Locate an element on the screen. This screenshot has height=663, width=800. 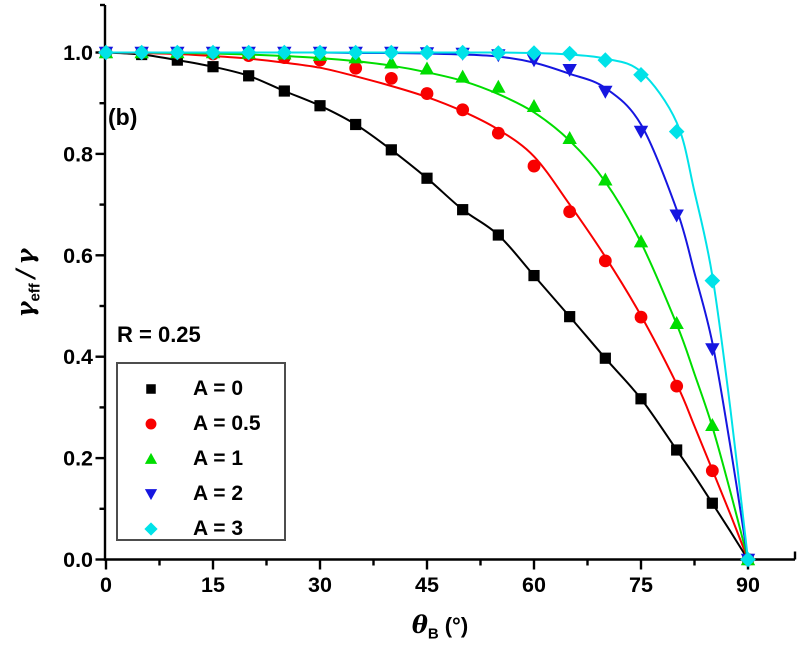
x-tick-label: 0 is located at coordinates (106, 585).